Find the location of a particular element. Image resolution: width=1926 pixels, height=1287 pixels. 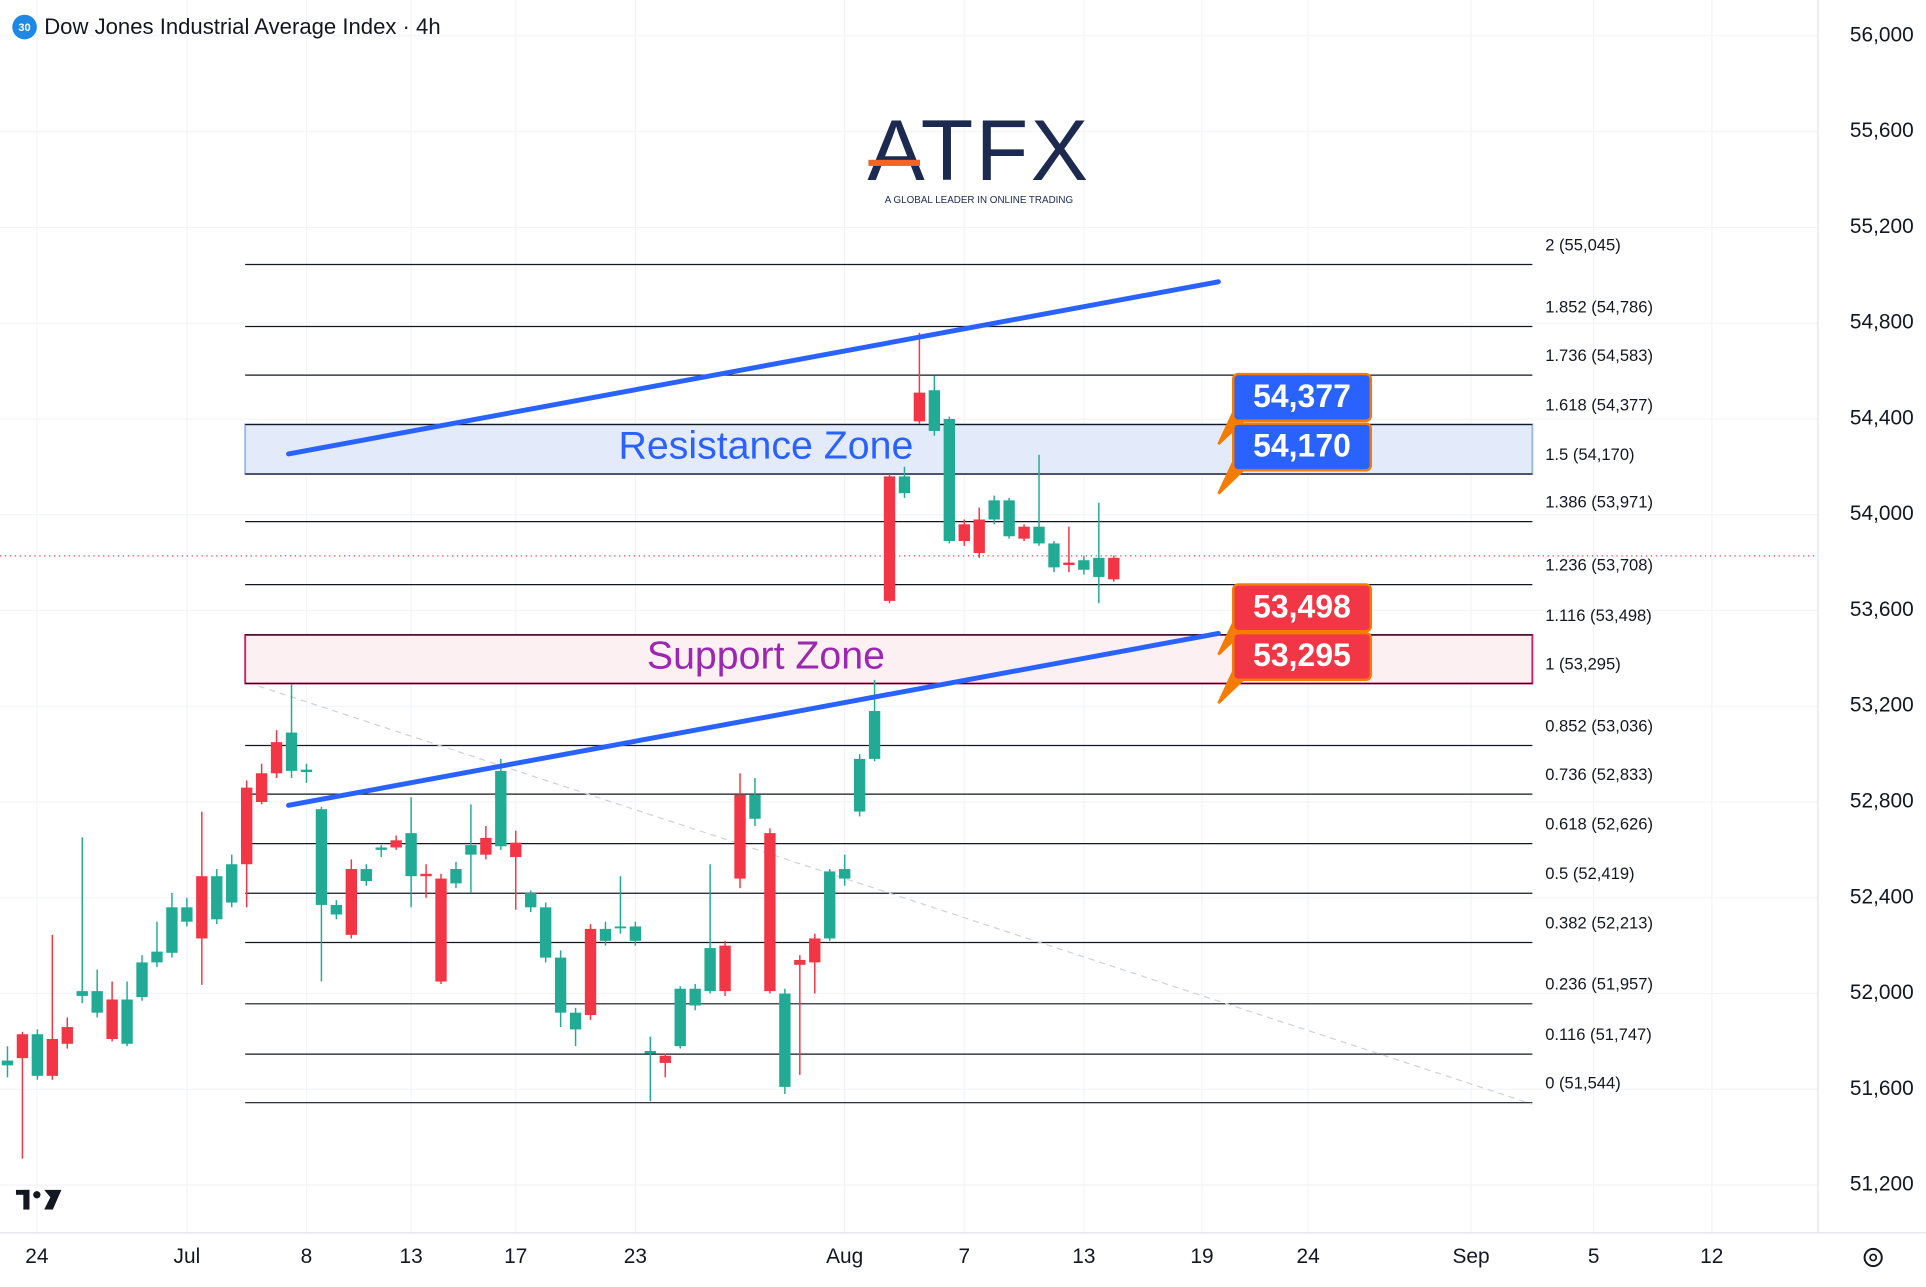

fib-label: 1 (53,295) is located at coordinates (1583, 663).